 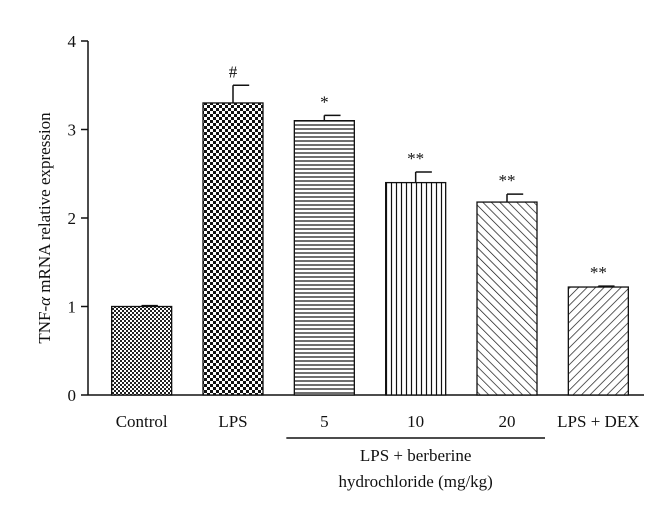 What do you see at coordinates (44, 301) in the screenshot?
I see `y-axis-label-alpha: α` at bounding box center [44, 301].